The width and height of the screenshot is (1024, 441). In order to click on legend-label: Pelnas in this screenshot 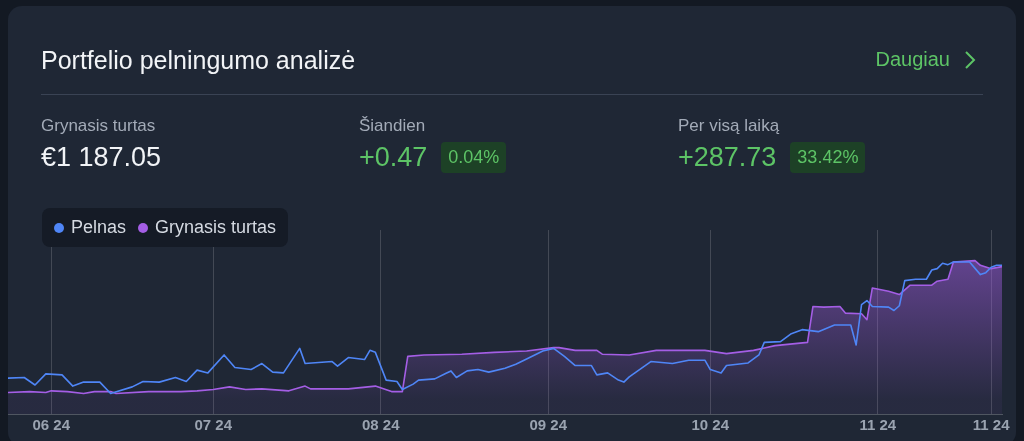, I will do `click(98, 227)`.